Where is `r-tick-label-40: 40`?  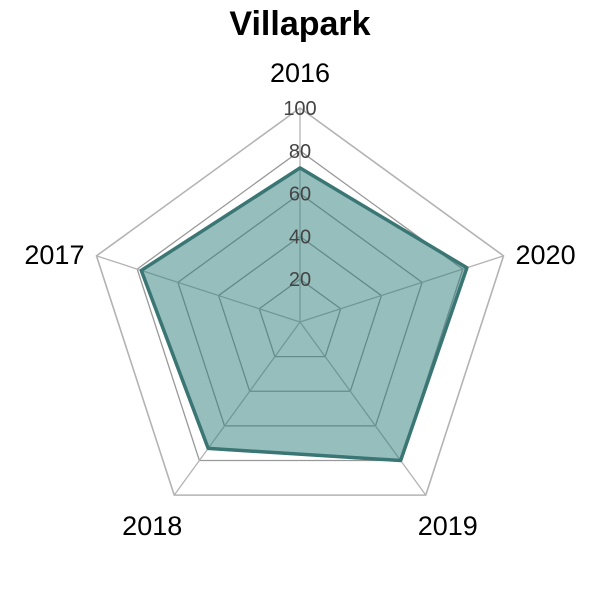
r-tick-label-40: 40 is located at coordinates (300, 237).